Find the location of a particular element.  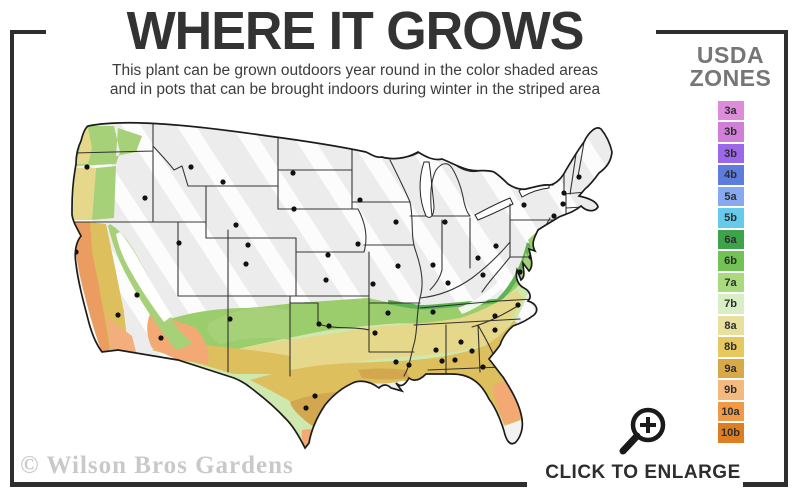

zone-chip-7a: 7a is located at coordinates (730, 282).